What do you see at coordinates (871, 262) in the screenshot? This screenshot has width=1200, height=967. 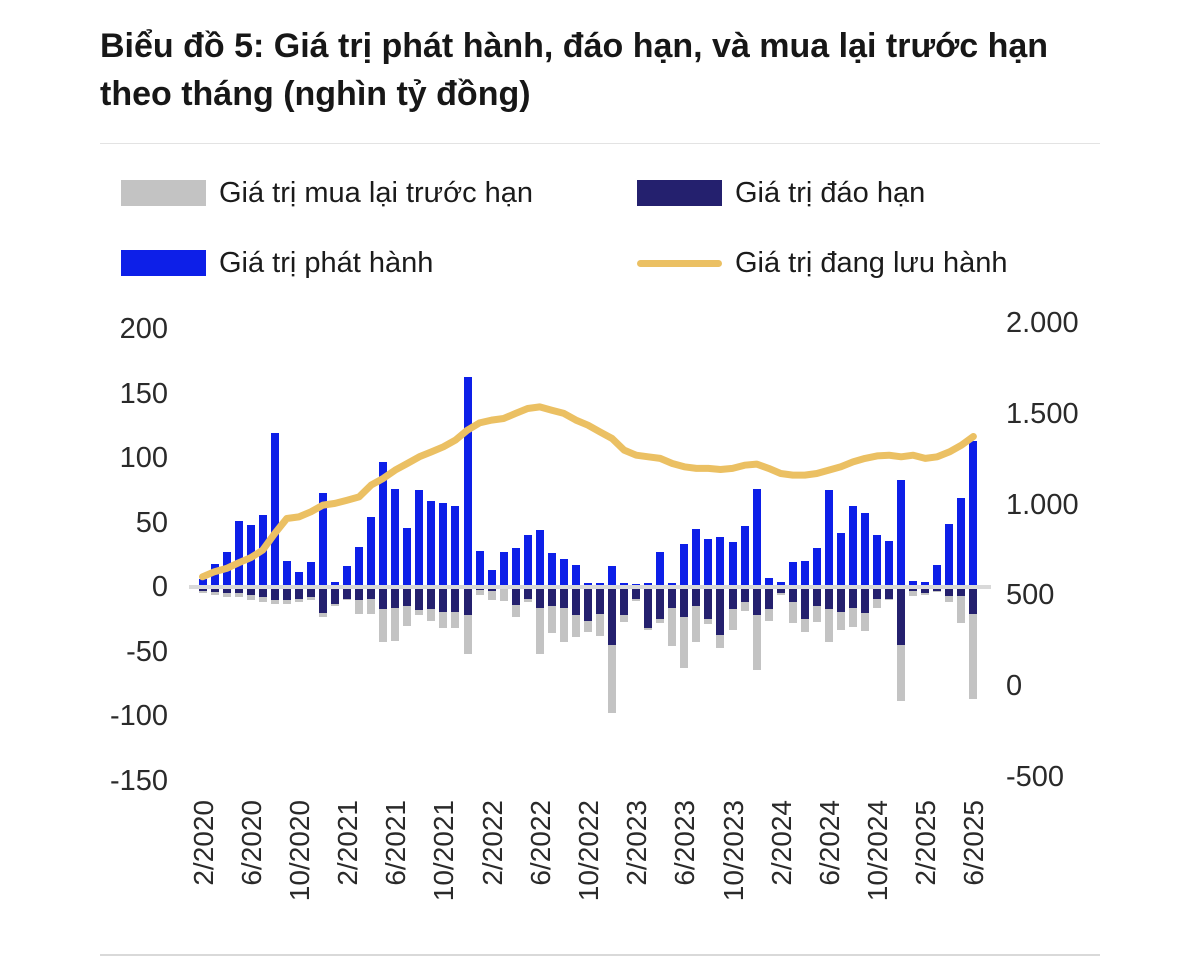 I see `legend-label-outstanding: Giá trị đang lưu hành` at bounding box center [871, 262].